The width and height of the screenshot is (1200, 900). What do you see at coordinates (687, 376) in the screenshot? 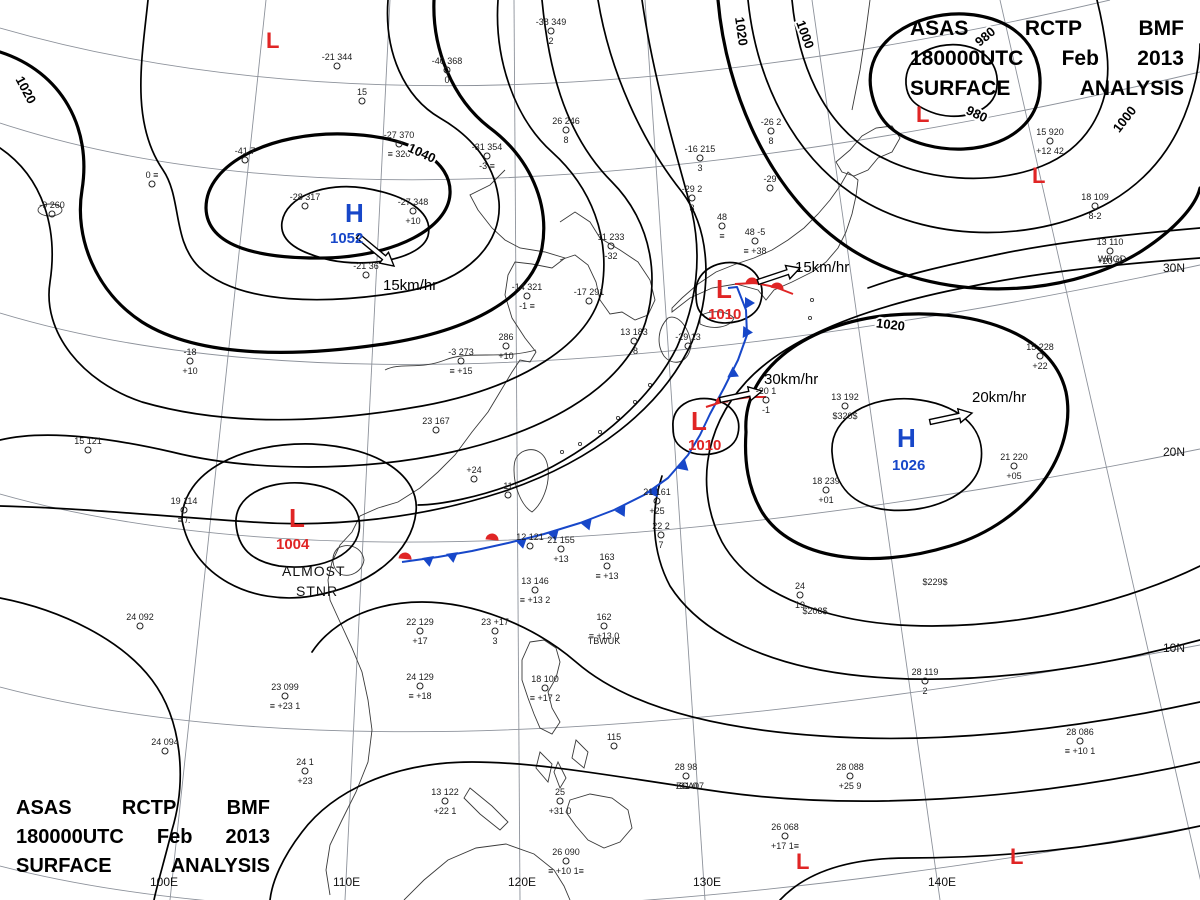
I see `ryukyu-islands` at bounding box center [687, 376].